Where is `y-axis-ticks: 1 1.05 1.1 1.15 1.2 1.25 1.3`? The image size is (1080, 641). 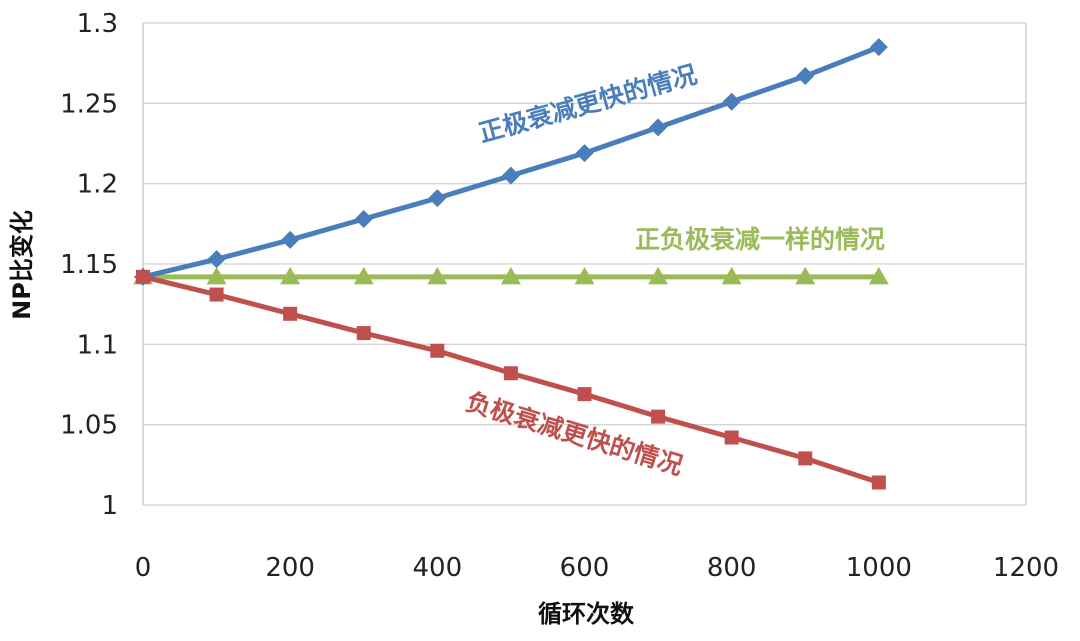
y-axis-ticks: 1 1.05 1.1 1.15 1.2 1.25 1.3 is located at coordinates (89, 265).